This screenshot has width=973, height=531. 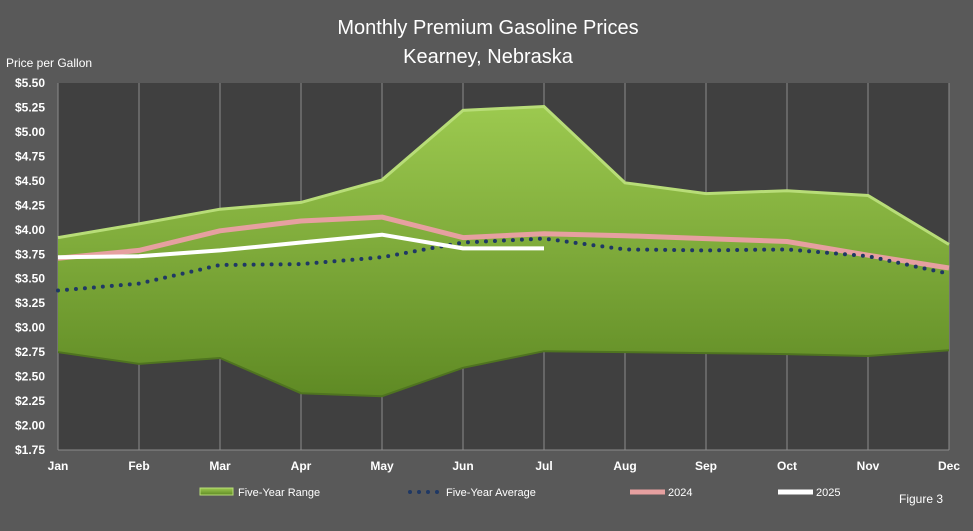 What do you see at coordinates (488, 57) in the screenshot?
I see `chart-subtitle: Kearney, Nebraska` at bounding box center [488, 57].